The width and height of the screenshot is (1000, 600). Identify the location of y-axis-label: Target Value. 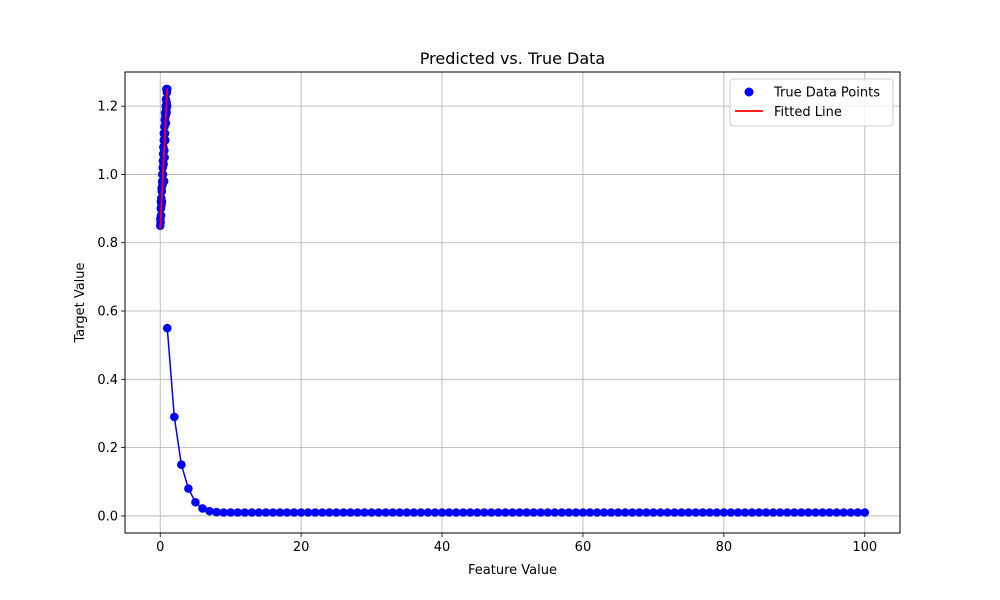
(80, 302).